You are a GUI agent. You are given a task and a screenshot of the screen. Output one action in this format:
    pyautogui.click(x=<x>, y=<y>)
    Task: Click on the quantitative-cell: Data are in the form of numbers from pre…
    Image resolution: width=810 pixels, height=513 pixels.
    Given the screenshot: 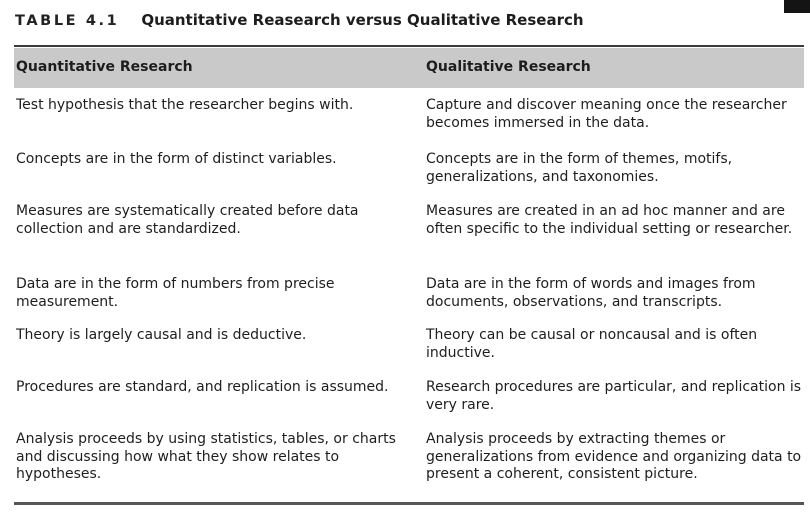 What is the action you would take?
    pyautogui.click(x=175, y=293)
    